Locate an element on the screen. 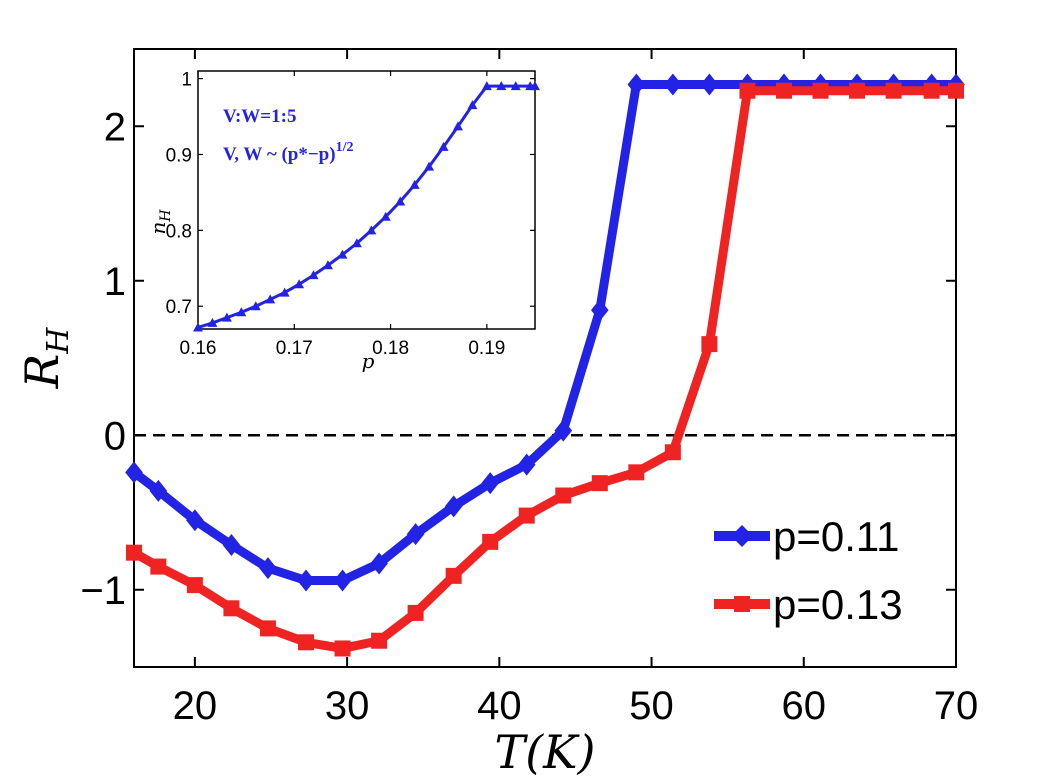 This screenshot has height=776, width=1040. inset-annotation-scaling: V, W ~ (p*−p)1/2 is located at coordinates (288, 152).